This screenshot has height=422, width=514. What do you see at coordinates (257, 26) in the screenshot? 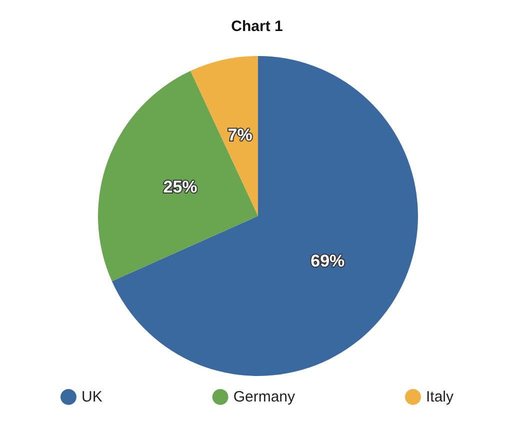
I see `chart-title: Chart 1` at bounding box center [257, 26].